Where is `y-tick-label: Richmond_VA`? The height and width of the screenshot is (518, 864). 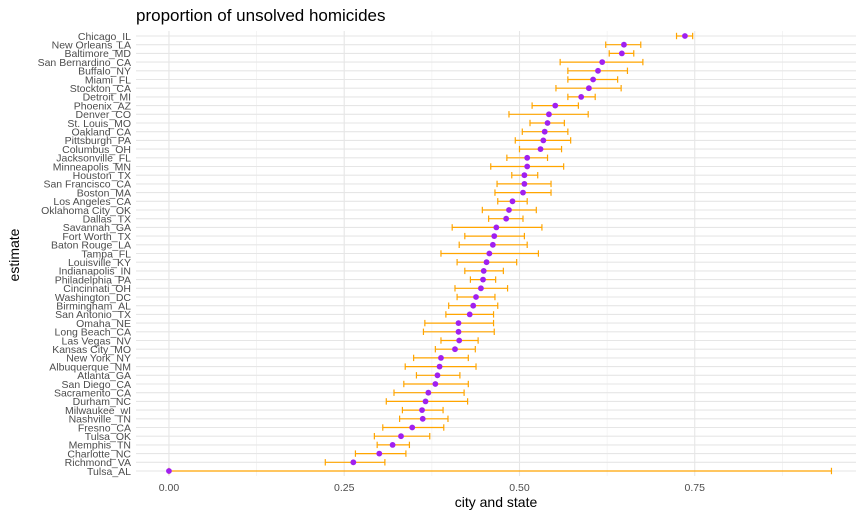 y-tick-label: Richmond_VA is located at coordinates (98, 463).